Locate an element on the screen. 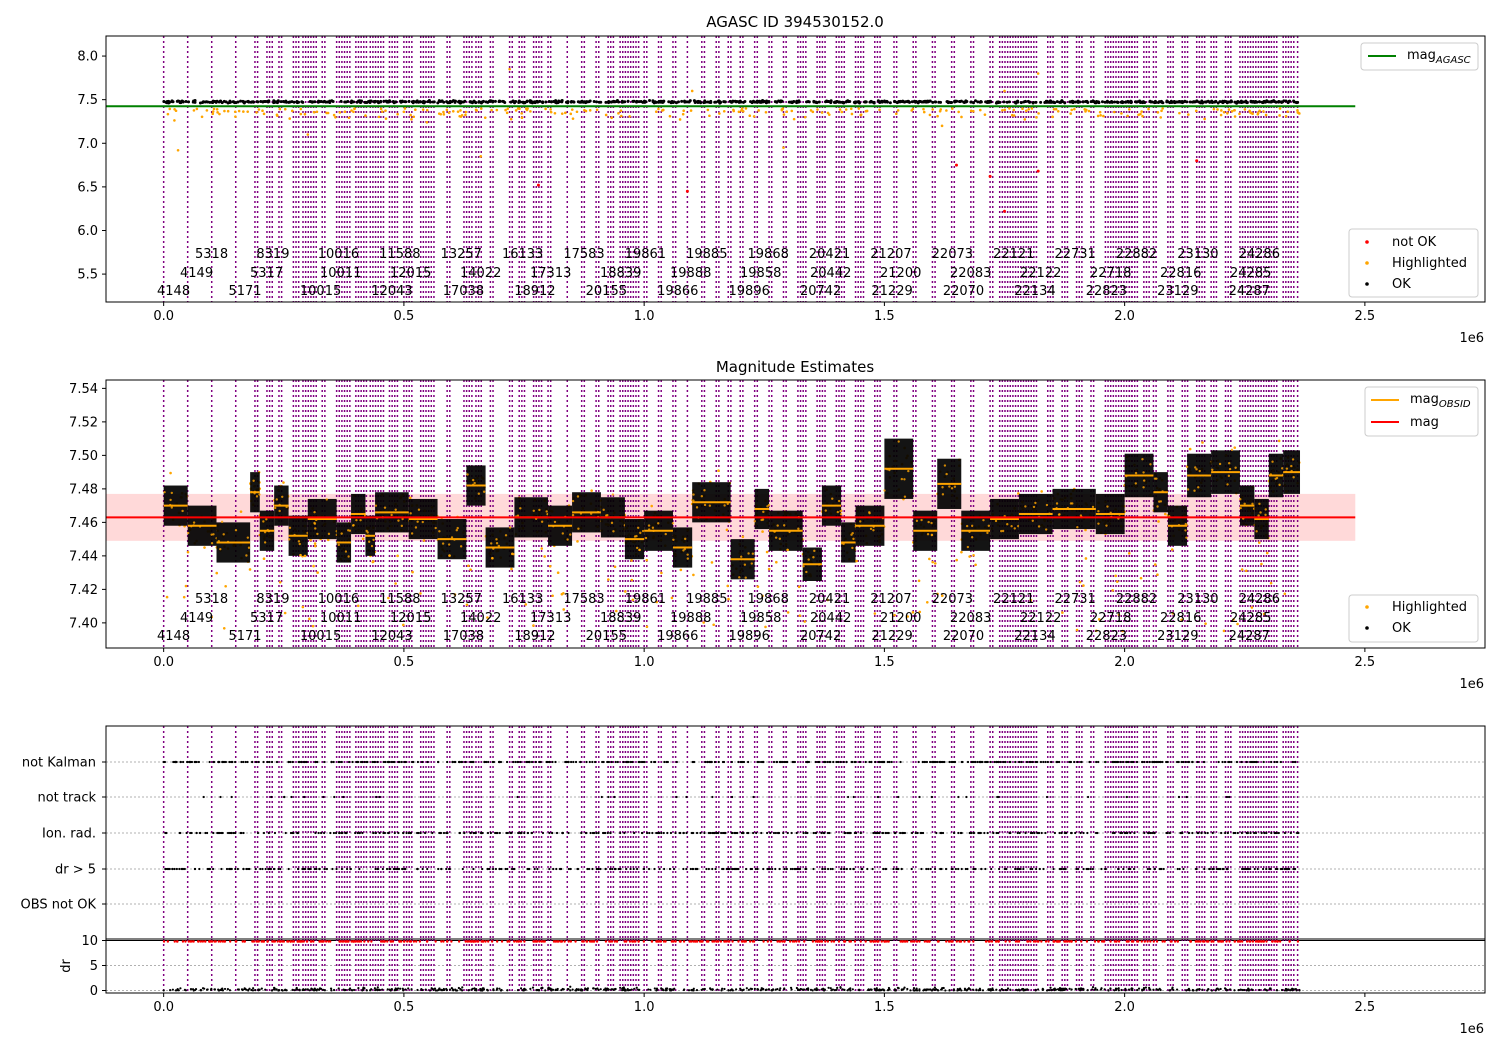 The width and height of the screenshot is (1500, 1050). obsid-label: 10016 is located at coordinates (338, 599).